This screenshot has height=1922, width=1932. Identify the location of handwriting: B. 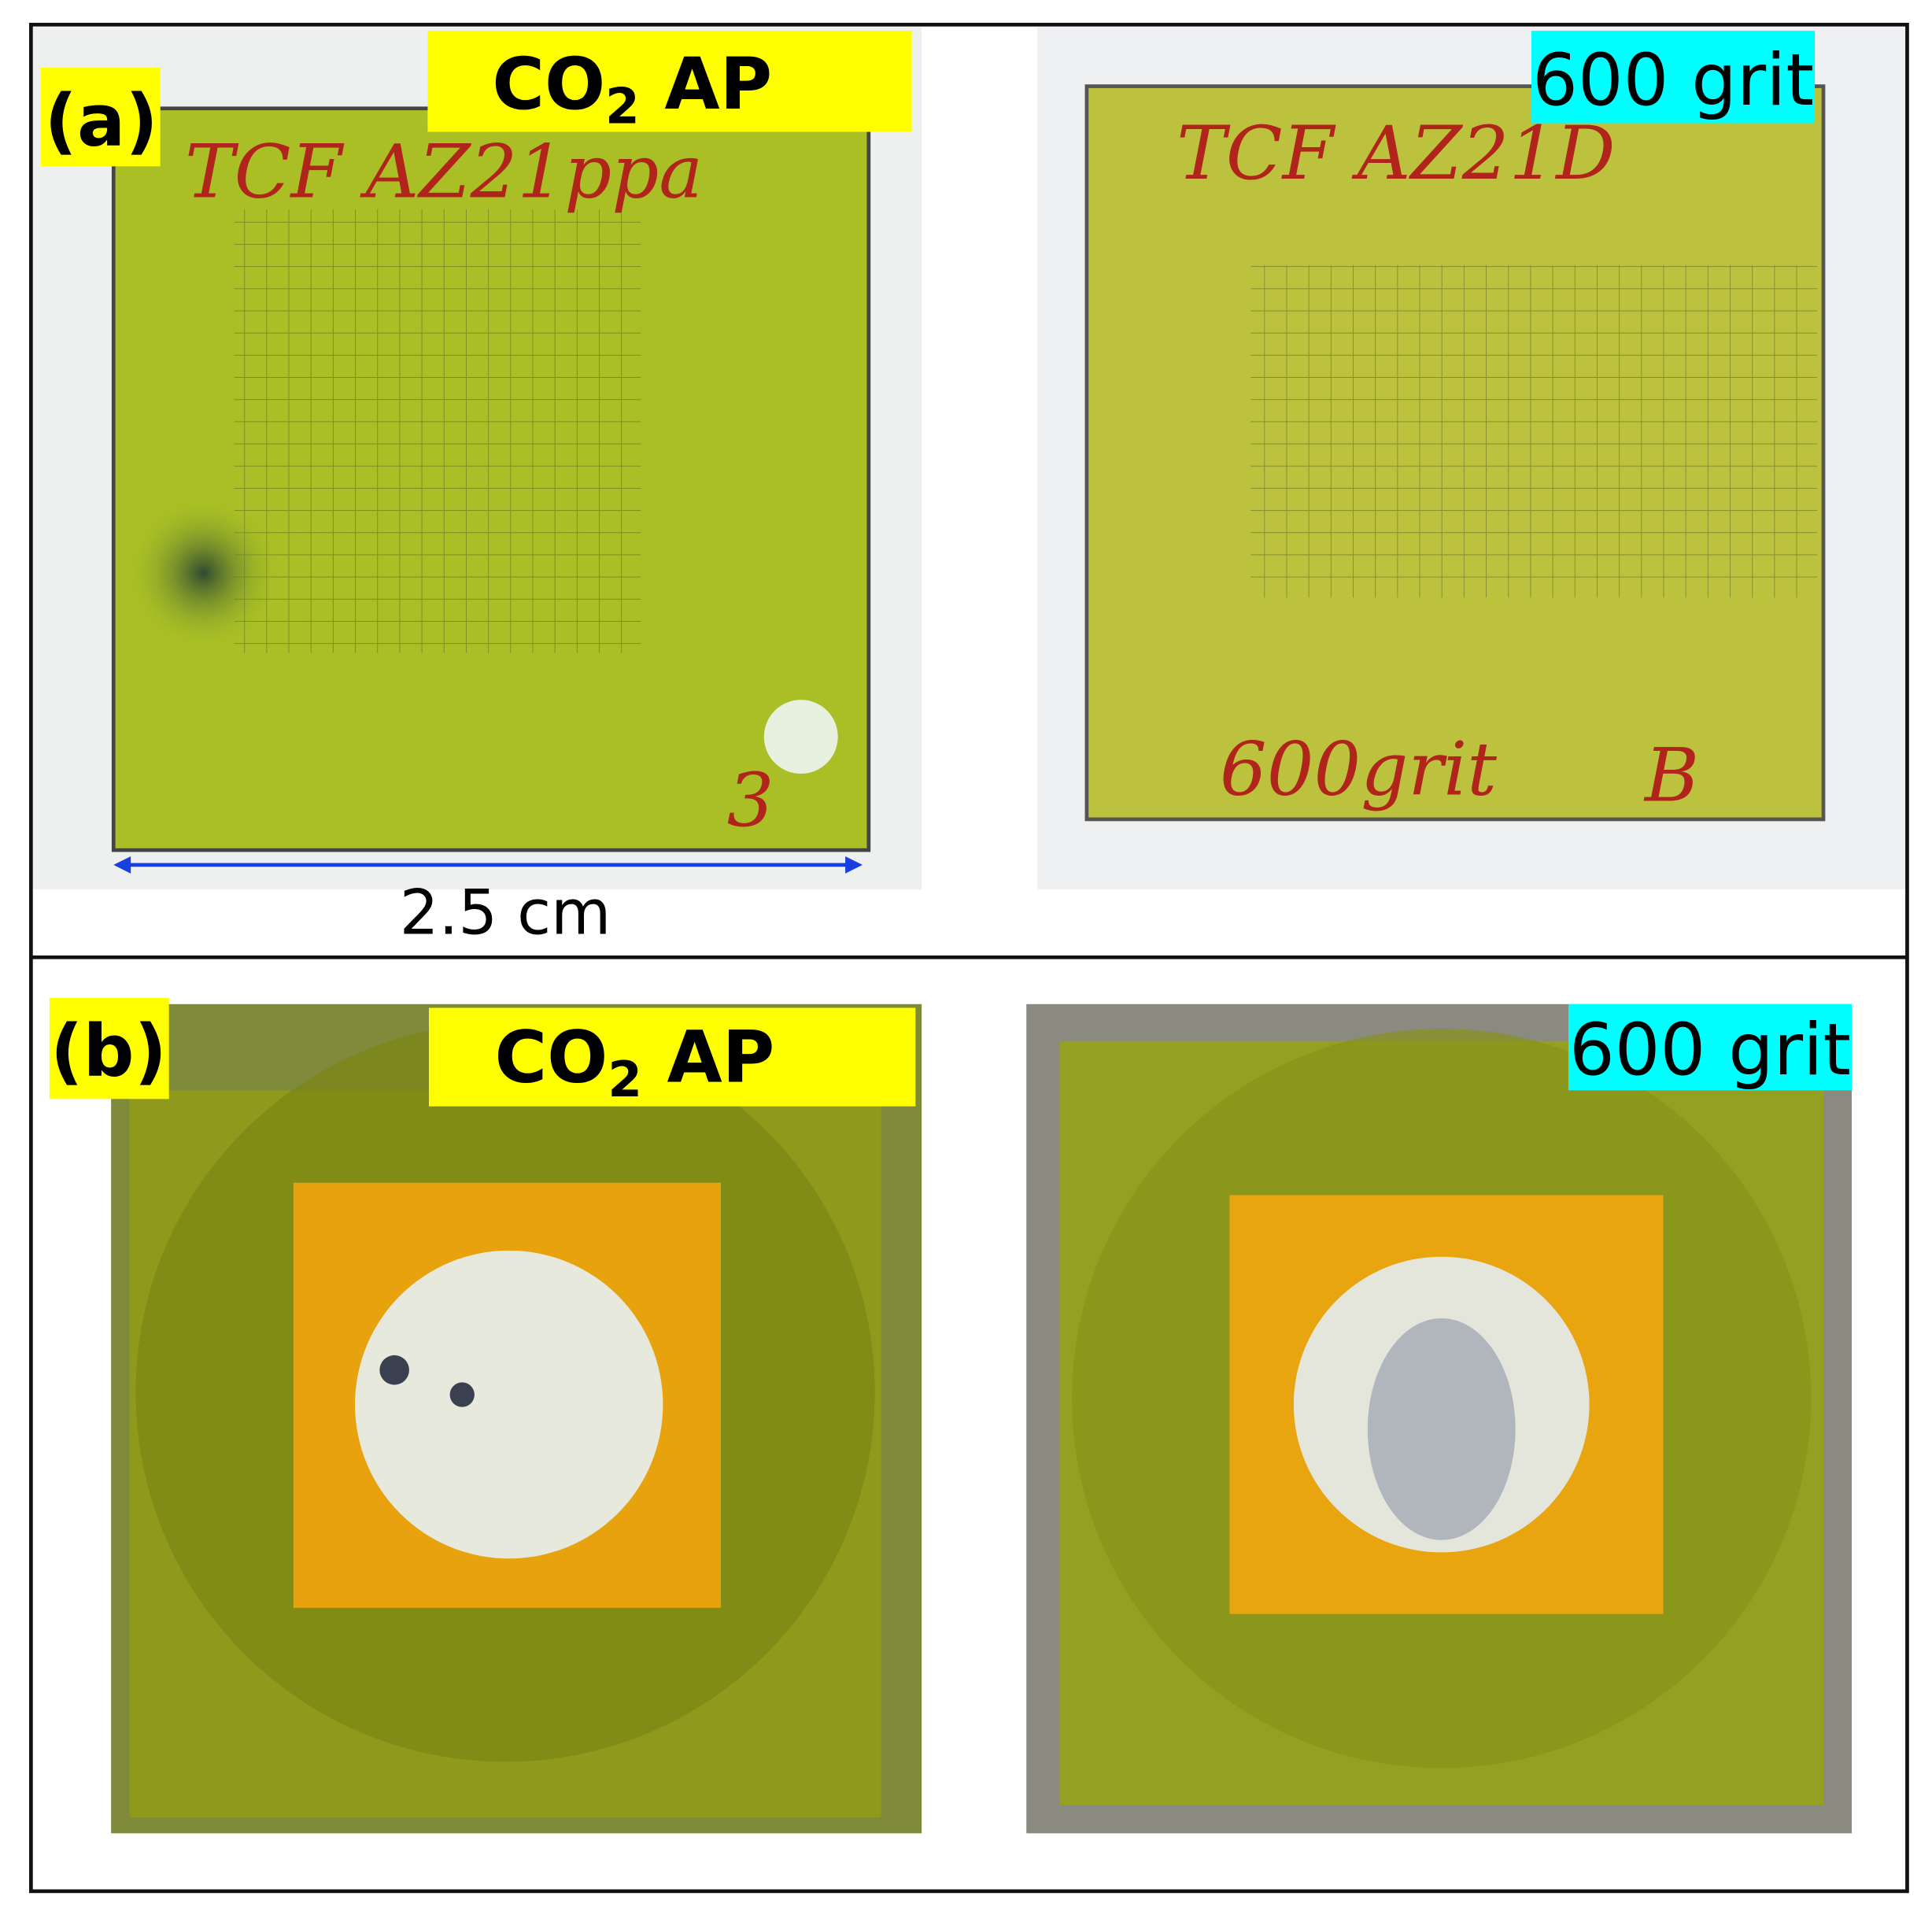
(1671, 776).